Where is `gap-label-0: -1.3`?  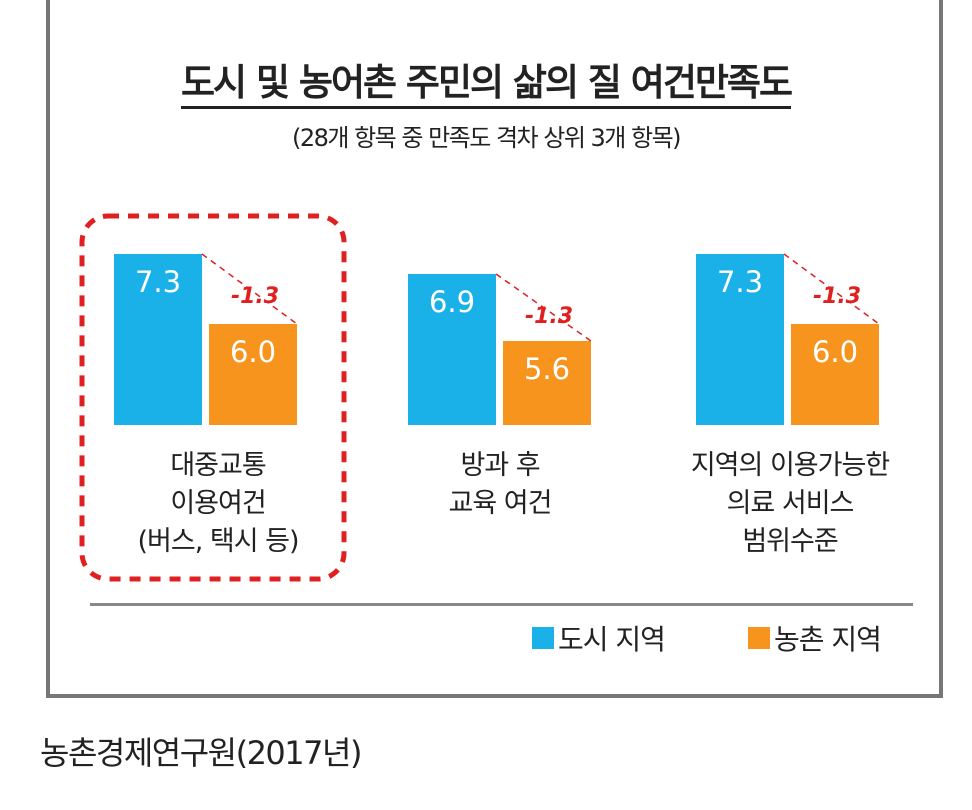
gap-label-0: -1.3 is located at coordinates (255, 296).